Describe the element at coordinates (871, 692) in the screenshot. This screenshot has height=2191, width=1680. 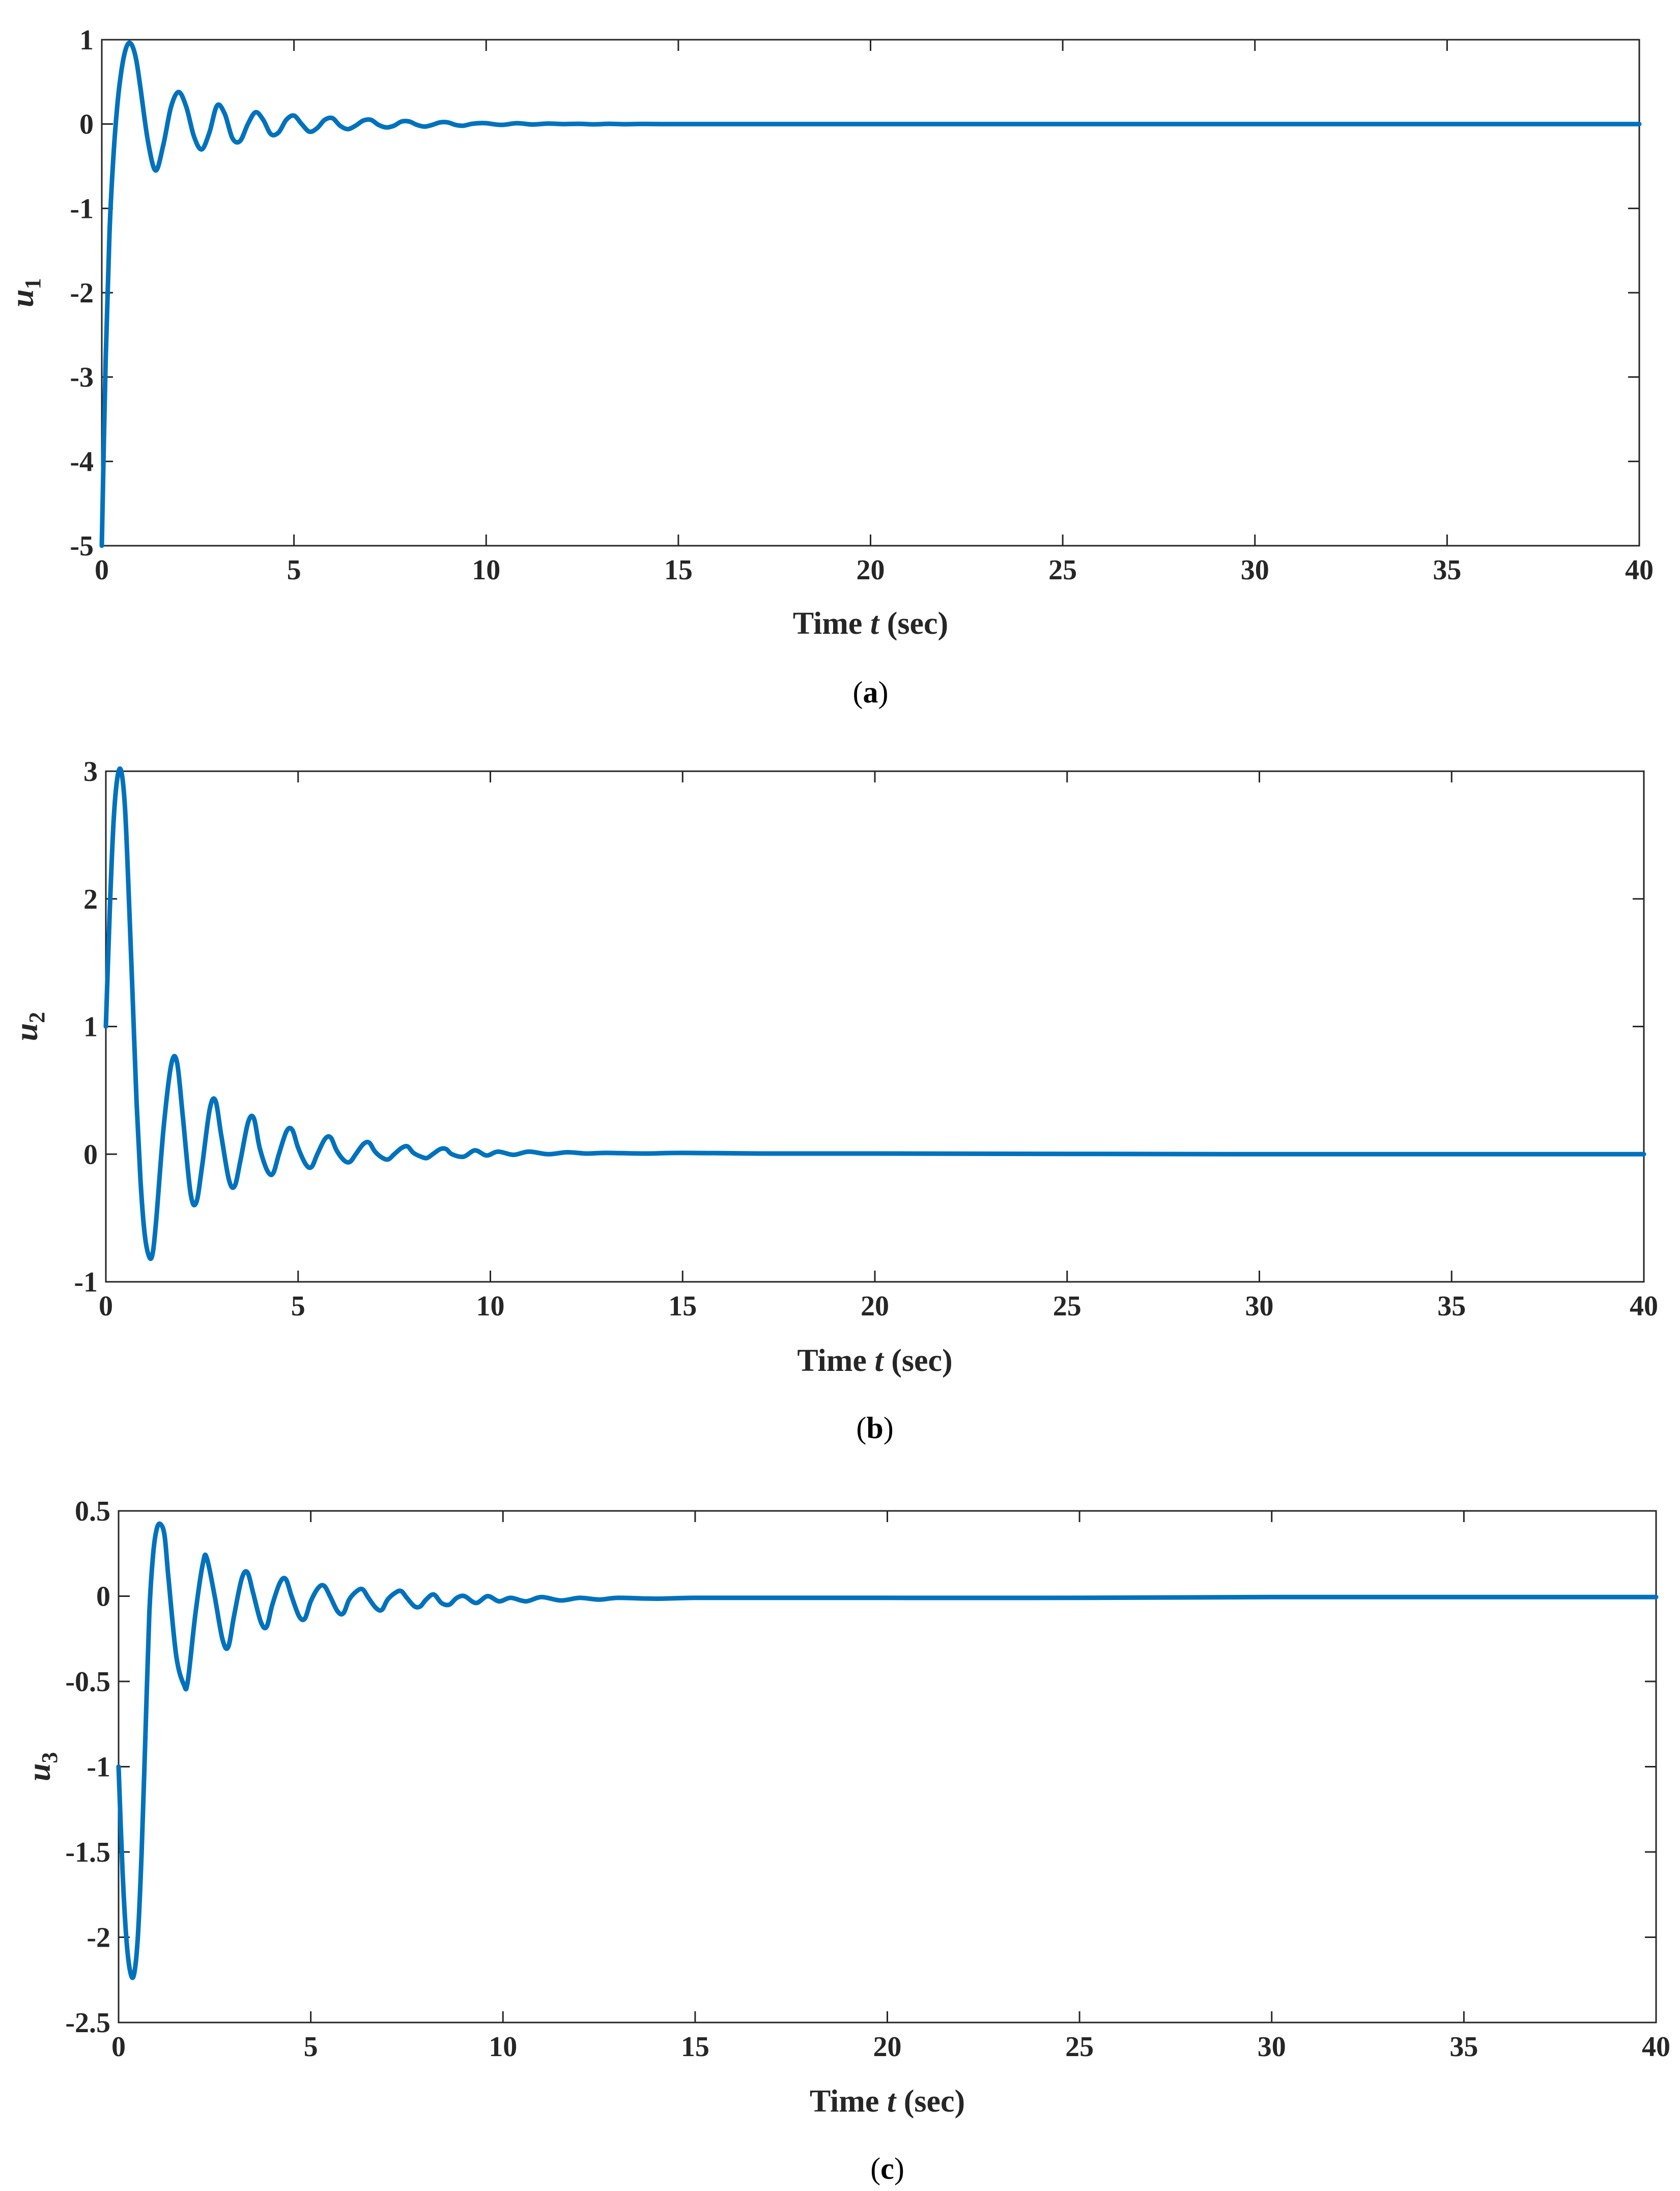
I see `panel-a-caption: (a)` at that location.